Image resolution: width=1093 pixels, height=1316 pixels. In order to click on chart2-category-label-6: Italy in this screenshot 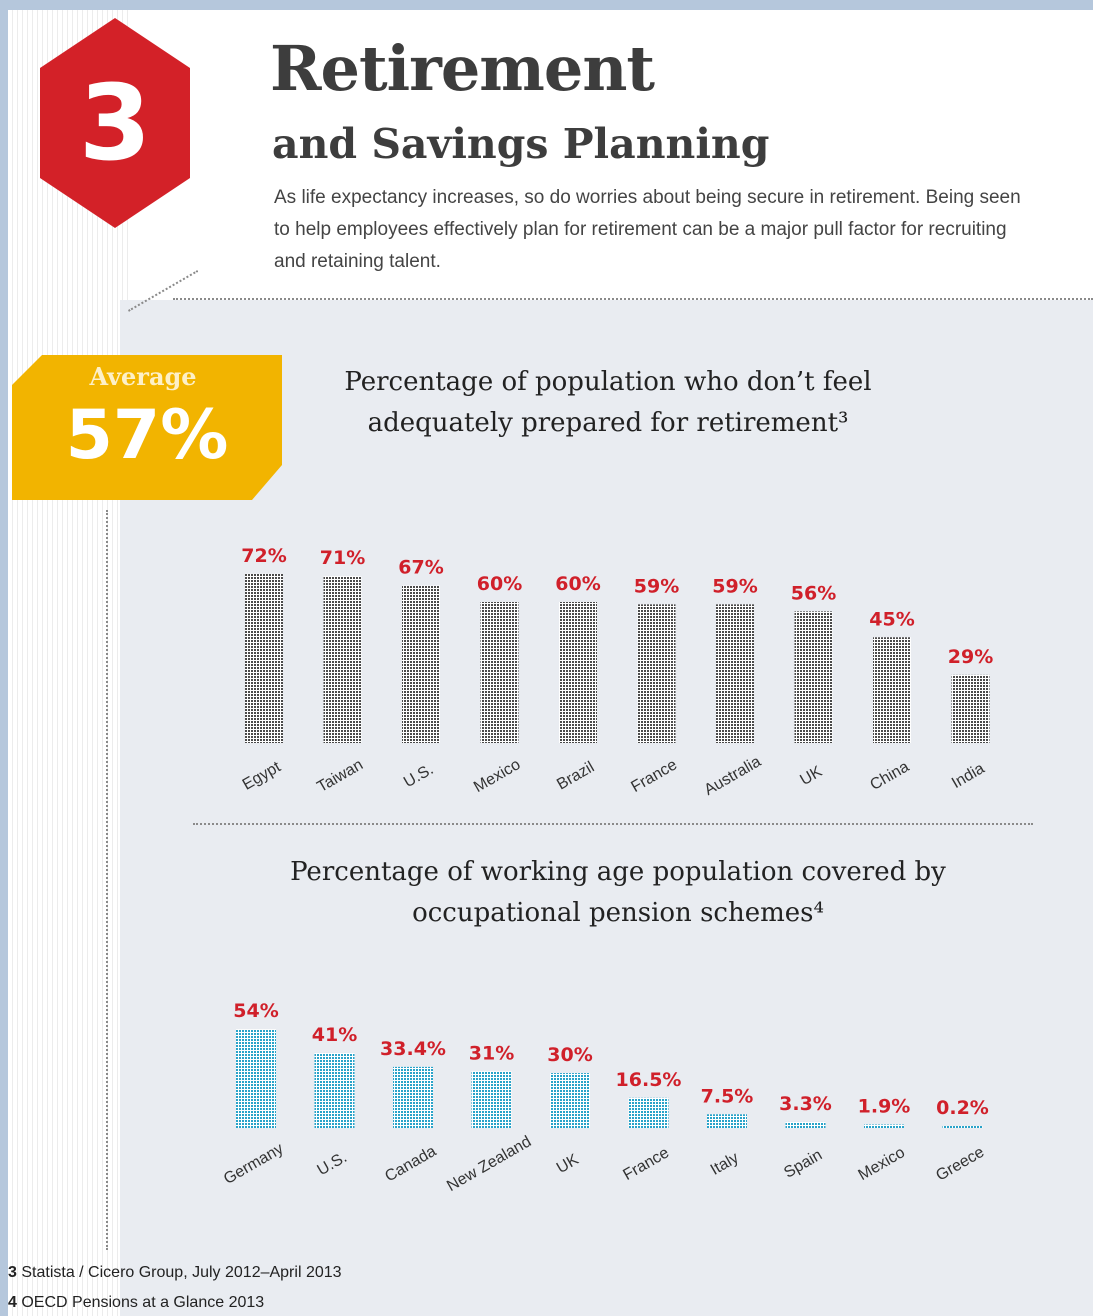, I will do `click(725, 1163)`.